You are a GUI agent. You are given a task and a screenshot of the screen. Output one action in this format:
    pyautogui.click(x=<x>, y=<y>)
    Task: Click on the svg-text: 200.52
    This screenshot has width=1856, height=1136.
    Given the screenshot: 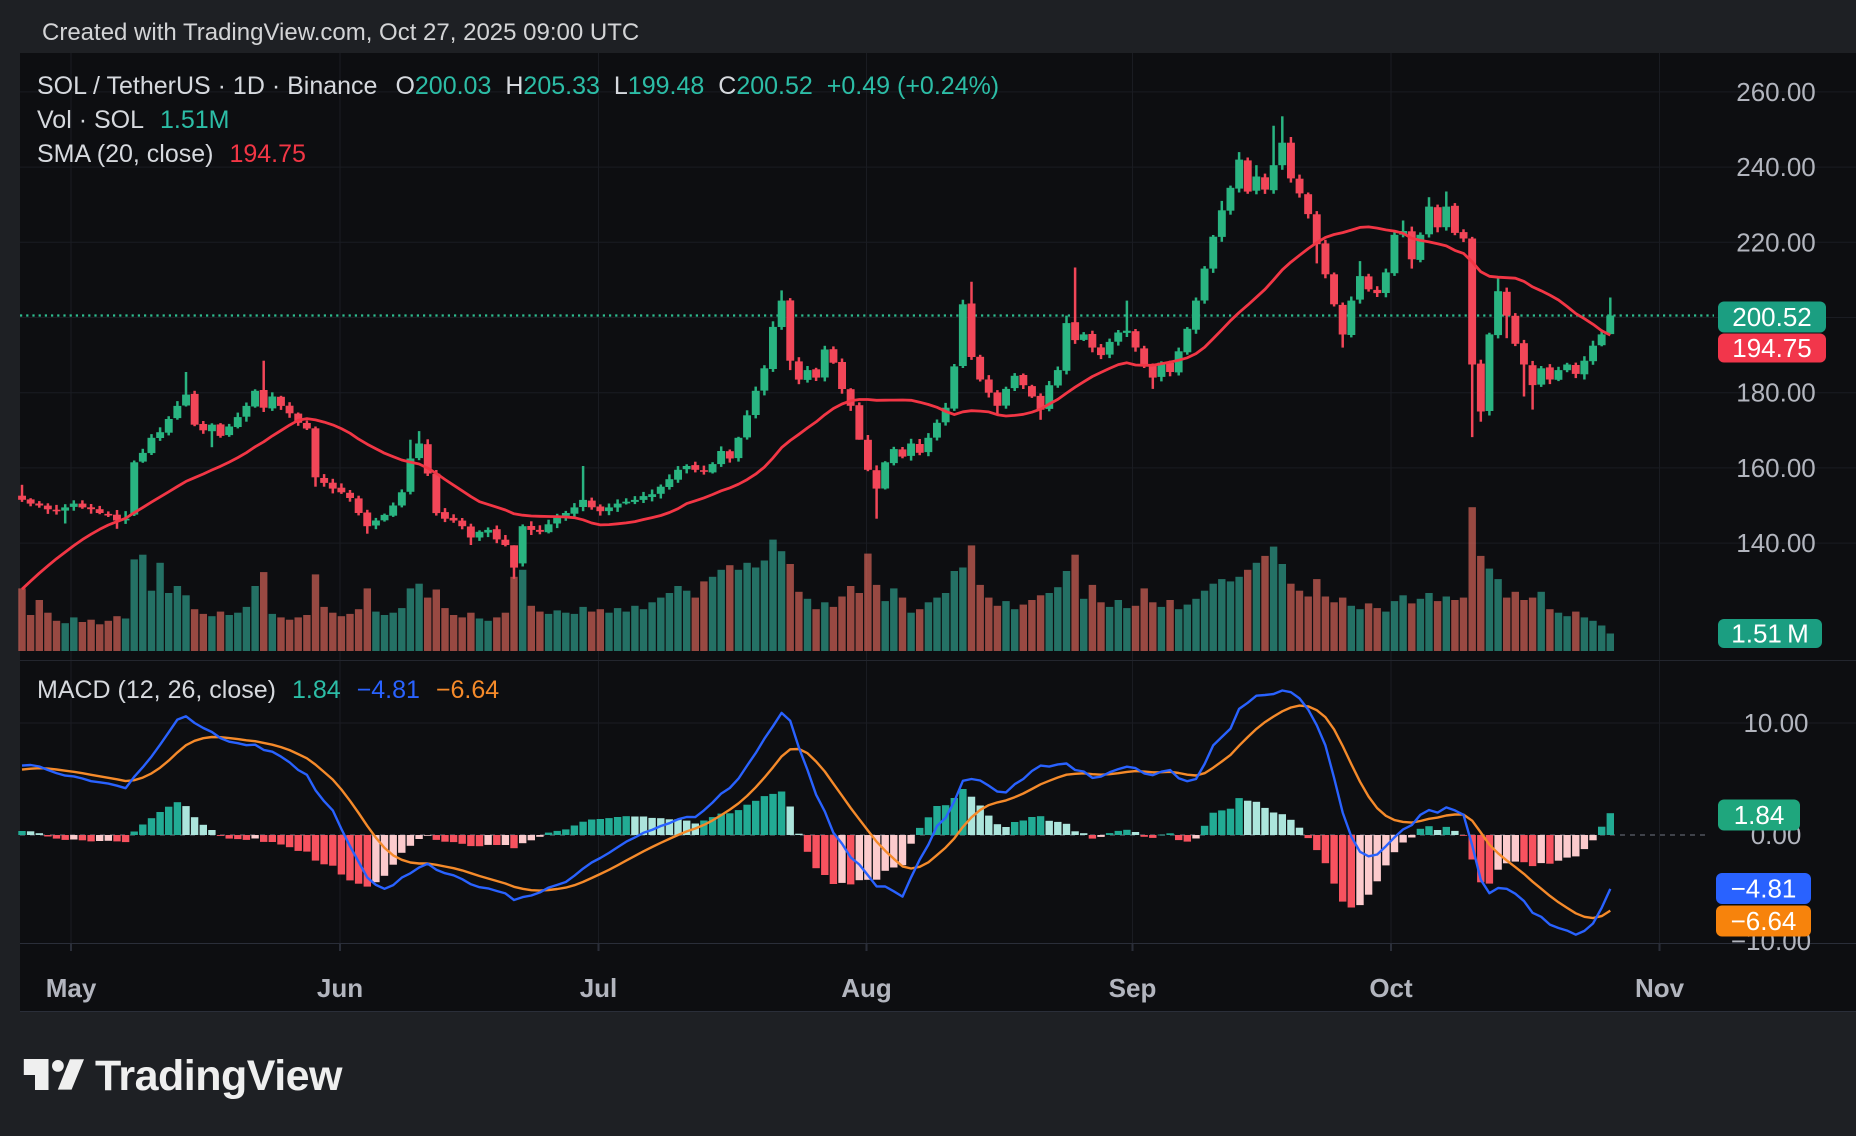 What is the action you would take?
    pyautogui.click(x=1772, y=317)
    